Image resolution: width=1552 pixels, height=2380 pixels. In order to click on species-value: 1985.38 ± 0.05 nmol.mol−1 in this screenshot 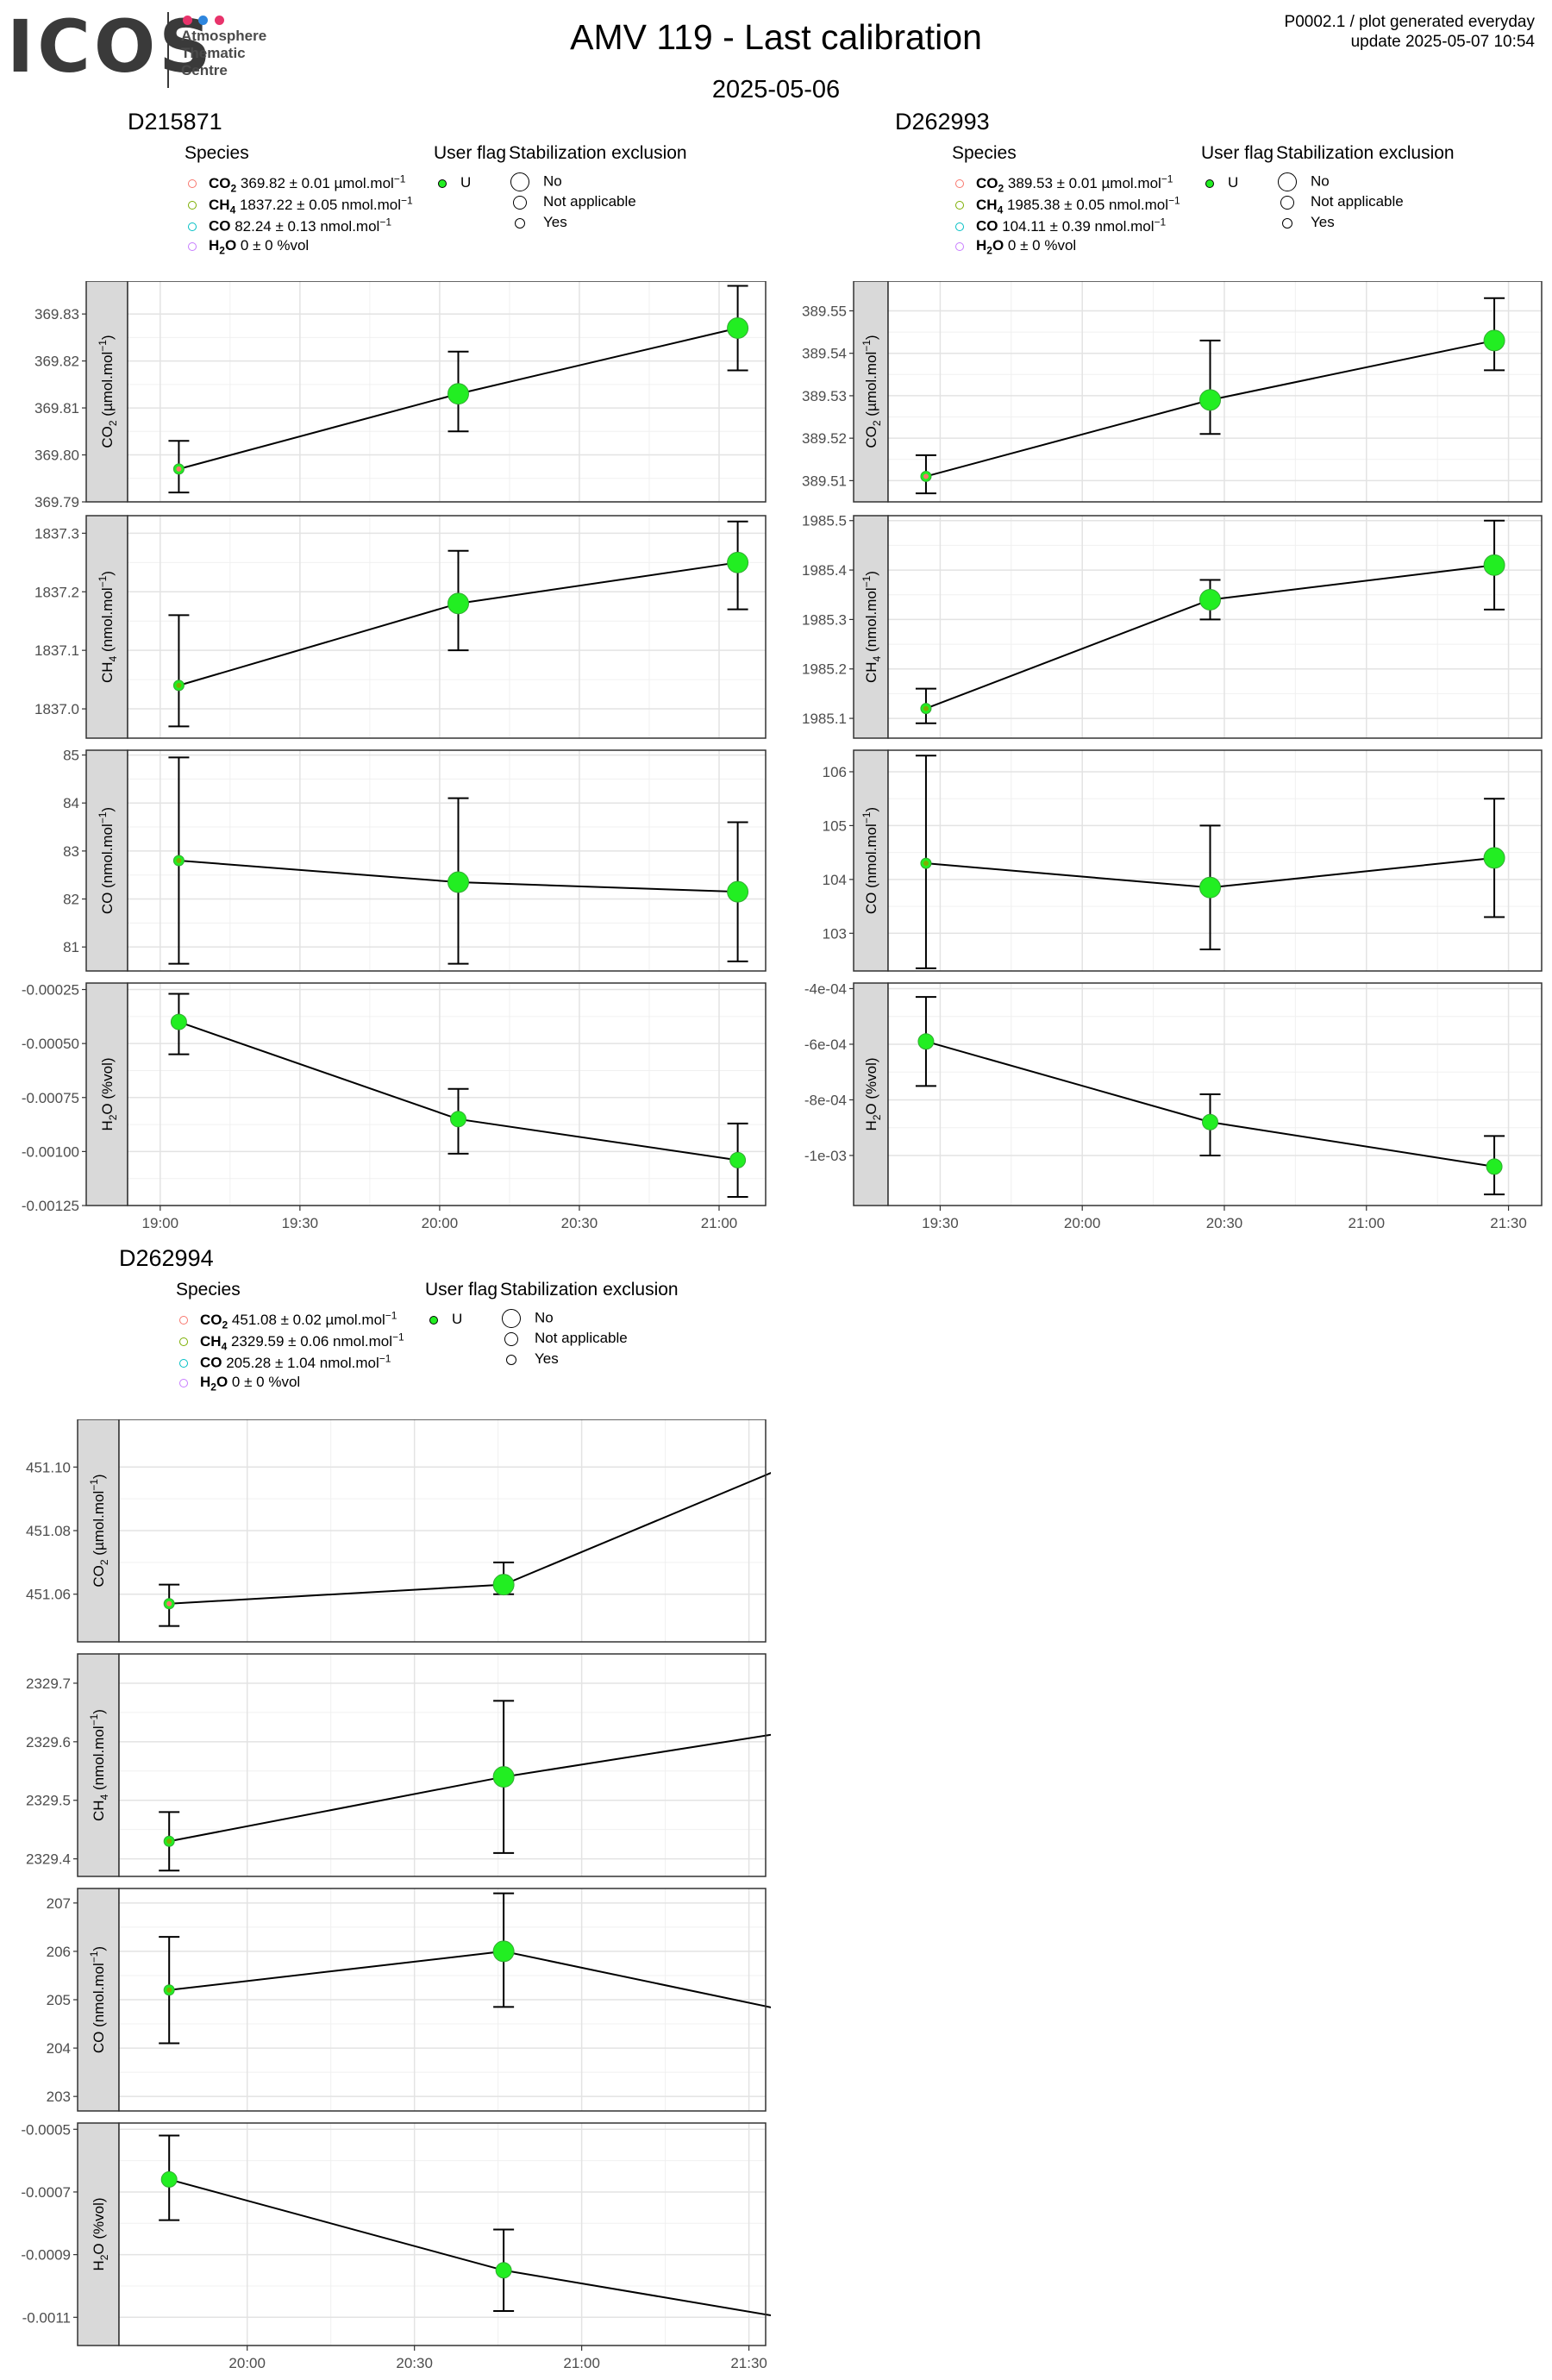, I will do `click(1091, 204)`.